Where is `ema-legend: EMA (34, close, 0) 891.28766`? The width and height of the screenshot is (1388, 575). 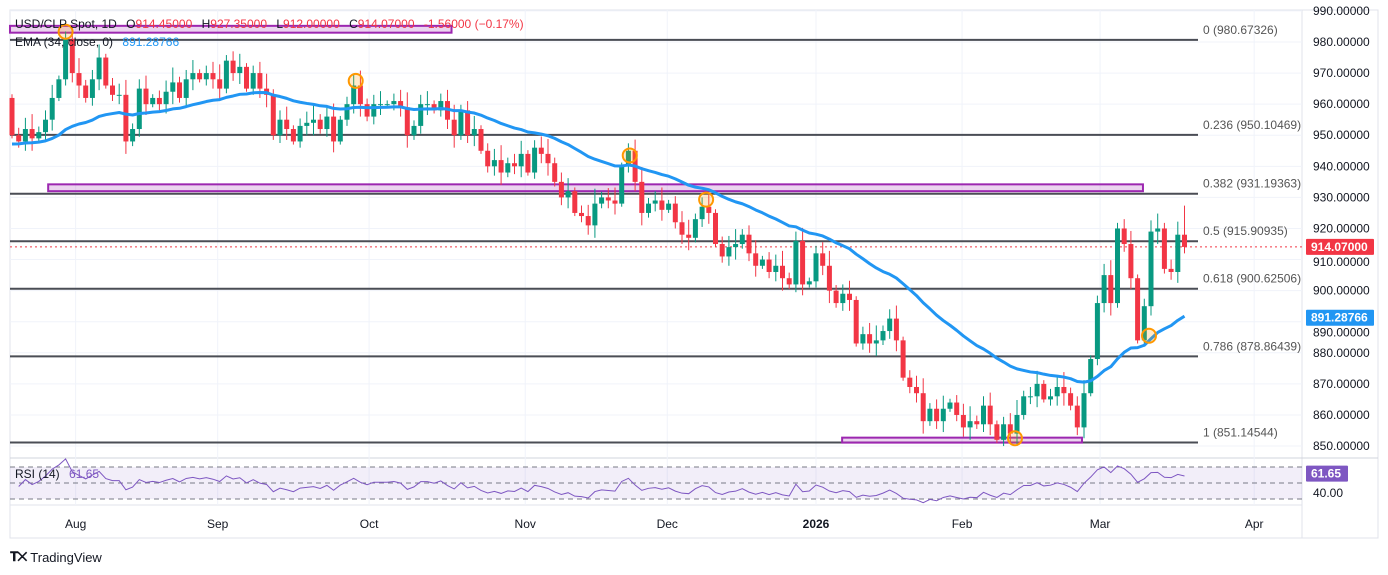 ema-legend: EMA (34, close, 0) 891.28766 is located at coordinates (100, 42).